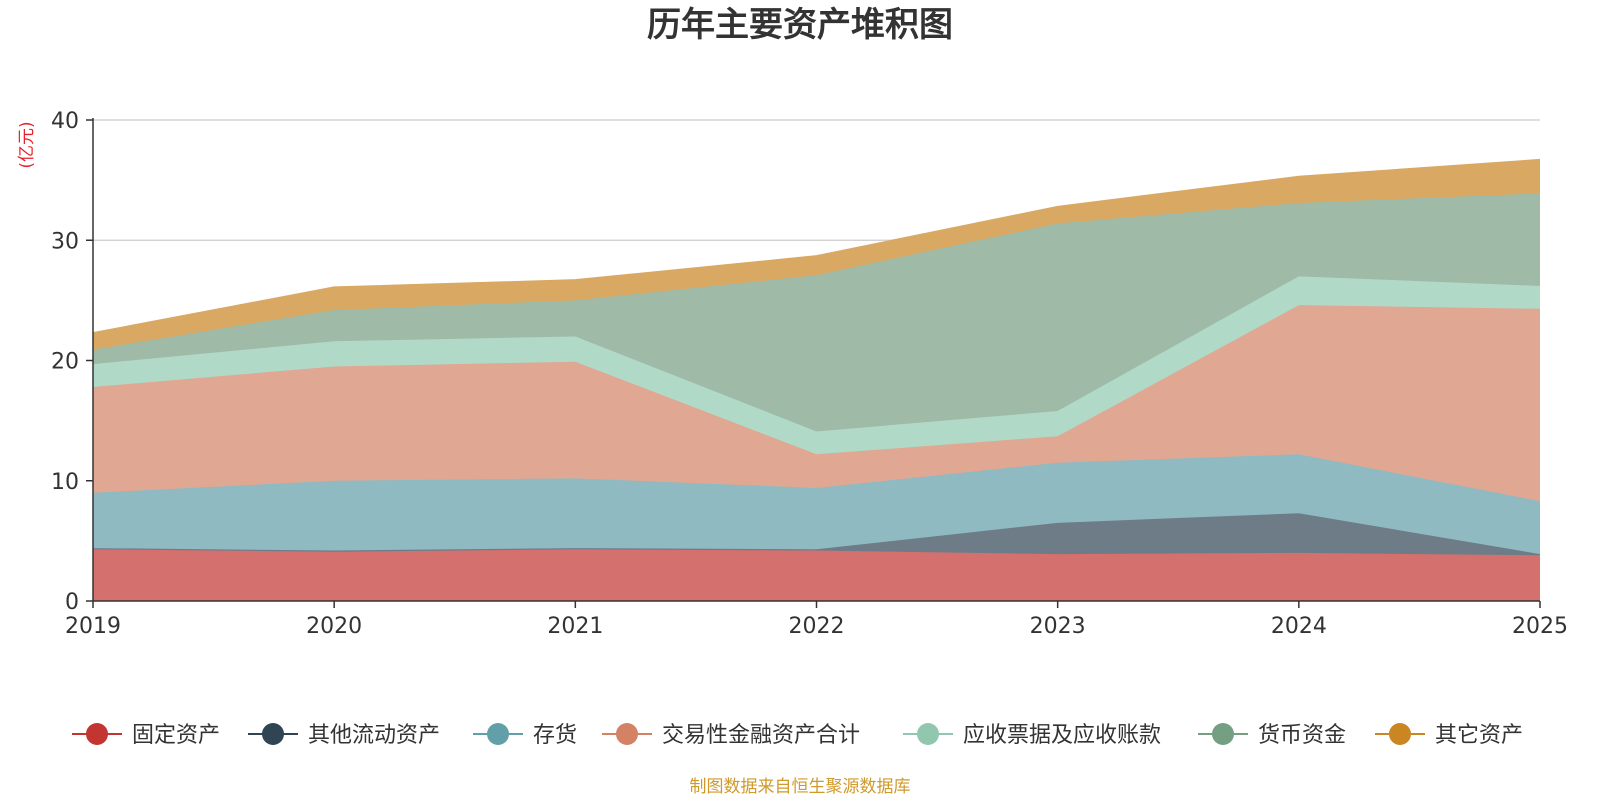  Describe the element at coordinates (1062, 735) in the screenshot. I see `legend-label: 应收票据及应收账款` at that location.